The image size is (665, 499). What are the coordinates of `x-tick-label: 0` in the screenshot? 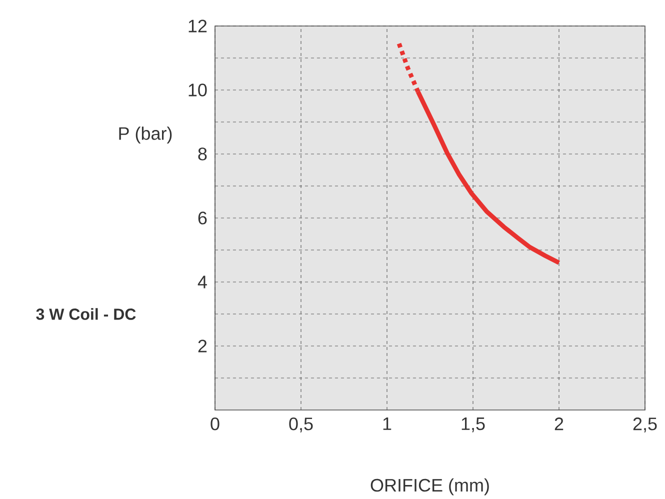 It's located at (215, 424).